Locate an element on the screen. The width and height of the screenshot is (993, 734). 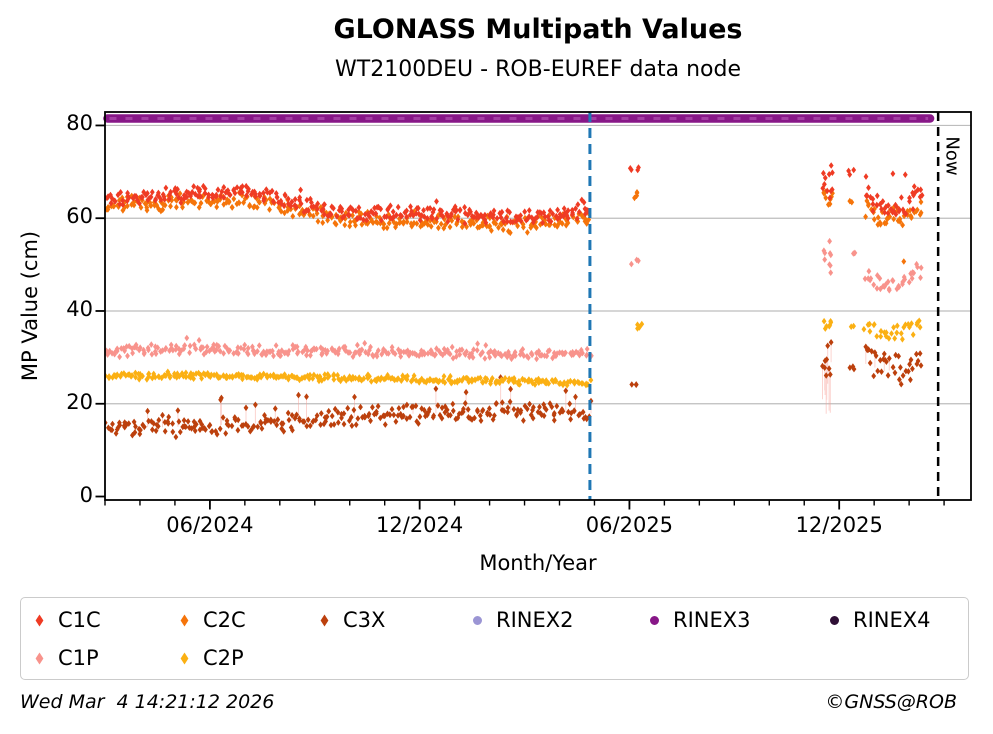
now-annotation-label: Now is located at coordinates (952, 156).